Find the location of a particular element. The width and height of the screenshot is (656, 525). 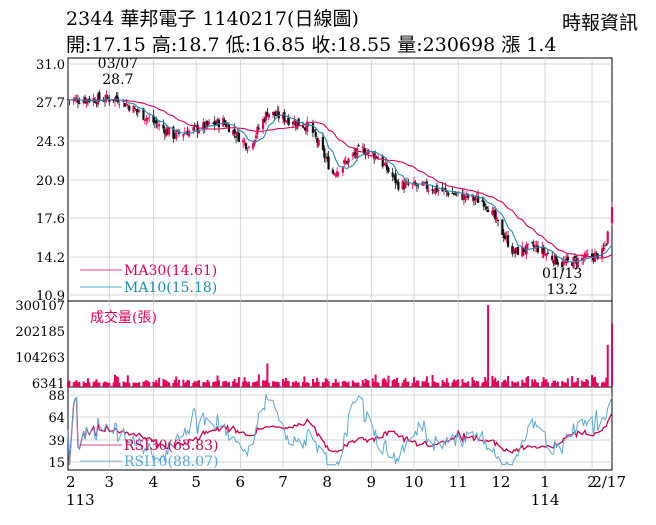

x-tick-label: 3 is located at coordinates (110, 482).